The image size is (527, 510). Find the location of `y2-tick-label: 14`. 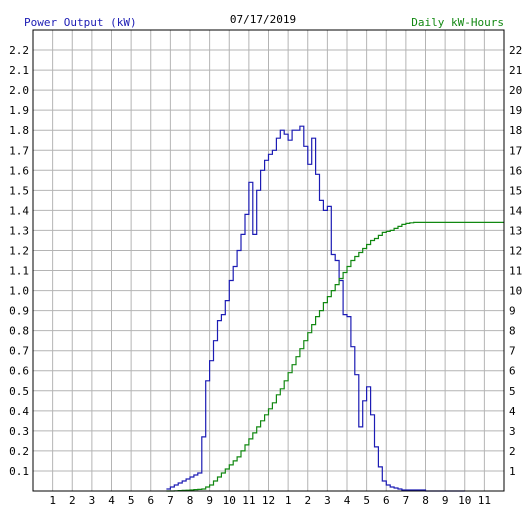

y2-tick-label: 14 is located at coordinates (516, 210).